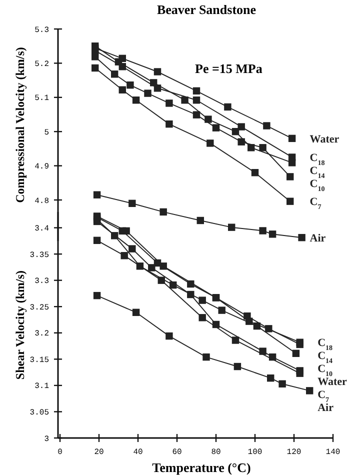 This screenshot has width=363, height=475. What do you see at coordinates (138, 452) in the screenshot?
I see `x-tick-label: 40` at bounding box center [138, 452].